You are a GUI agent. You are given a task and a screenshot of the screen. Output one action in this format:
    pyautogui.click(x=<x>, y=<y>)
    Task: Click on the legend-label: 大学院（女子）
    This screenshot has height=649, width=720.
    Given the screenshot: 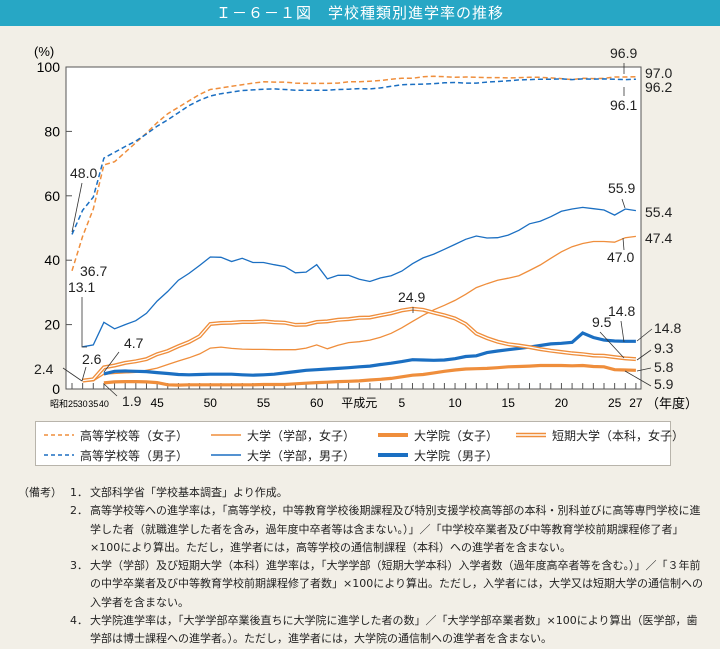 What is the action you would take?
    pyautogui.click(x=456, y=435)
    